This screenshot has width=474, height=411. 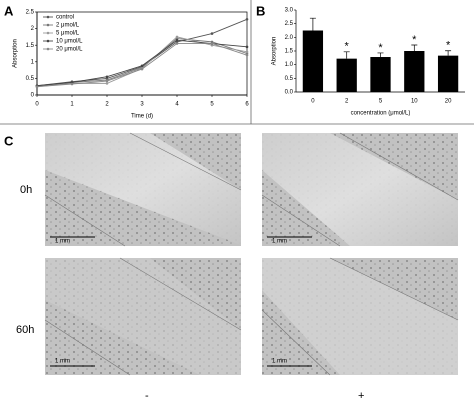 I want to click on legend-label: 5 μmol/L, so click(x=68, y=34).